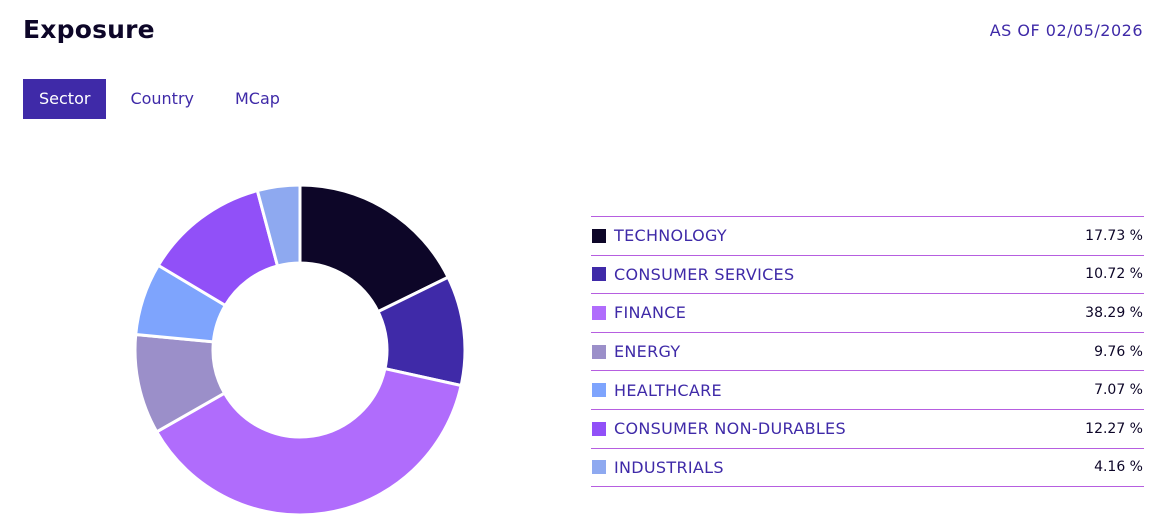 This screenshot has height=521, width=1172. I want to click on legend-row: ENERGY 9.76 %, so click(867, 352).